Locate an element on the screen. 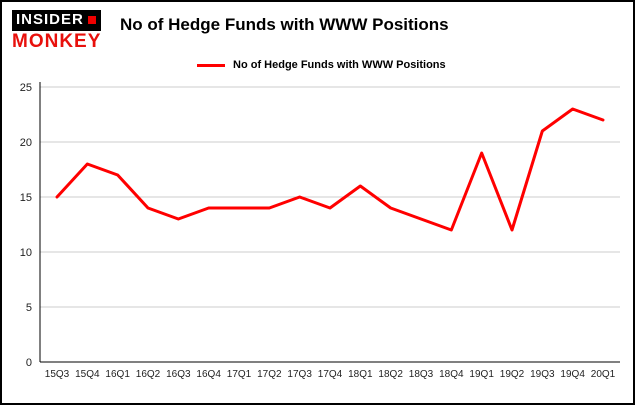  x-tick-label: 17Q2 is located at coordinates (269, 374).